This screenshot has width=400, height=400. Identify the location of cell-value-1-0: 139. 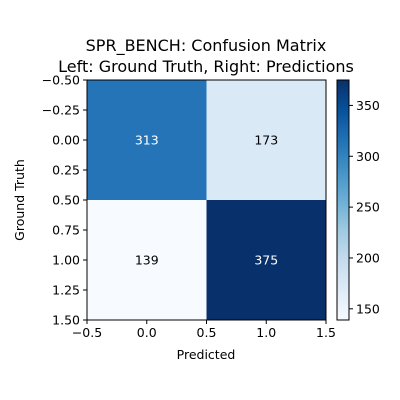
(147, 260).